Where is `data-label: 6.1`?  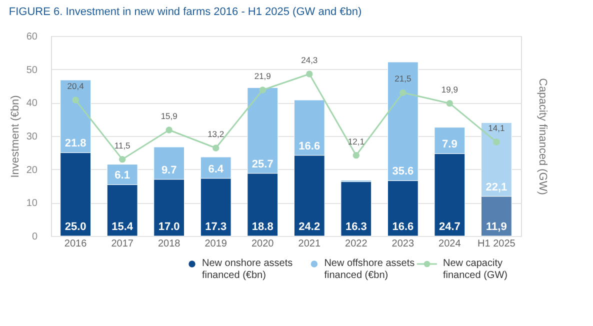 data-label: 6.1 is located at coordinates (122, 176).